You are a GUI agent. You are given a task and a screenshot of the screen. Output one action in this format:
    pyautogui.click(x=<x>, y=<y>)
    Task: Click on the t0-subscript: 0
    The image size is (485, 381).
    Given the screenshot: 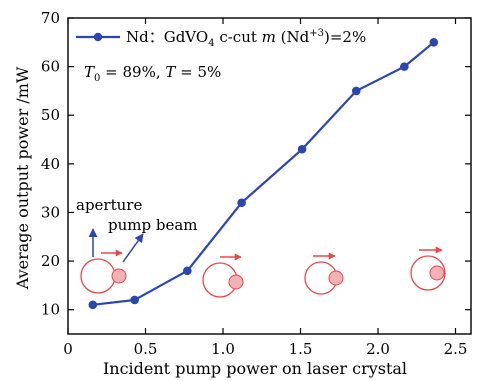 What is the action you would take?
    pyautogui.click(x=97, y=78)
    